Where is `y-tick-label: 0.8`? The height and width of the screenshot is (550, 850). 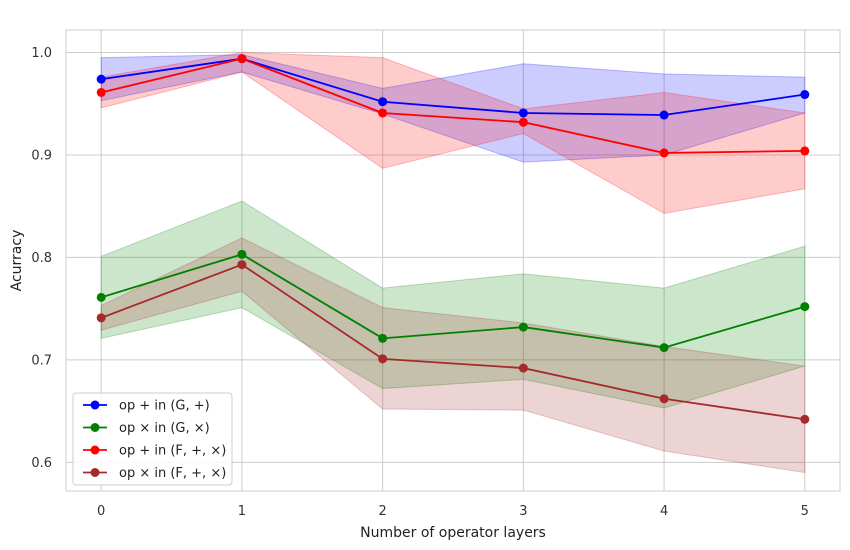
y-tick-label: 0.8 is located at coordinates (41, 258).